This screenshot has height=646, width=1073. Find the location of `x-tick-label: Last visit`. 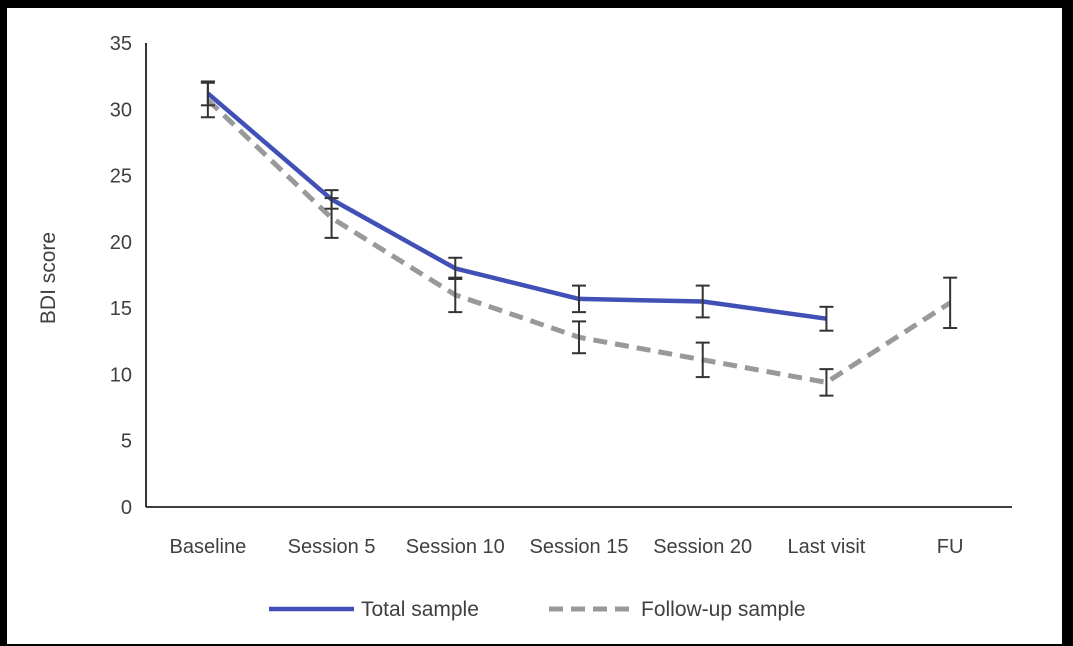

x-tick-label: Last visit is located at coordinates (827, 547).